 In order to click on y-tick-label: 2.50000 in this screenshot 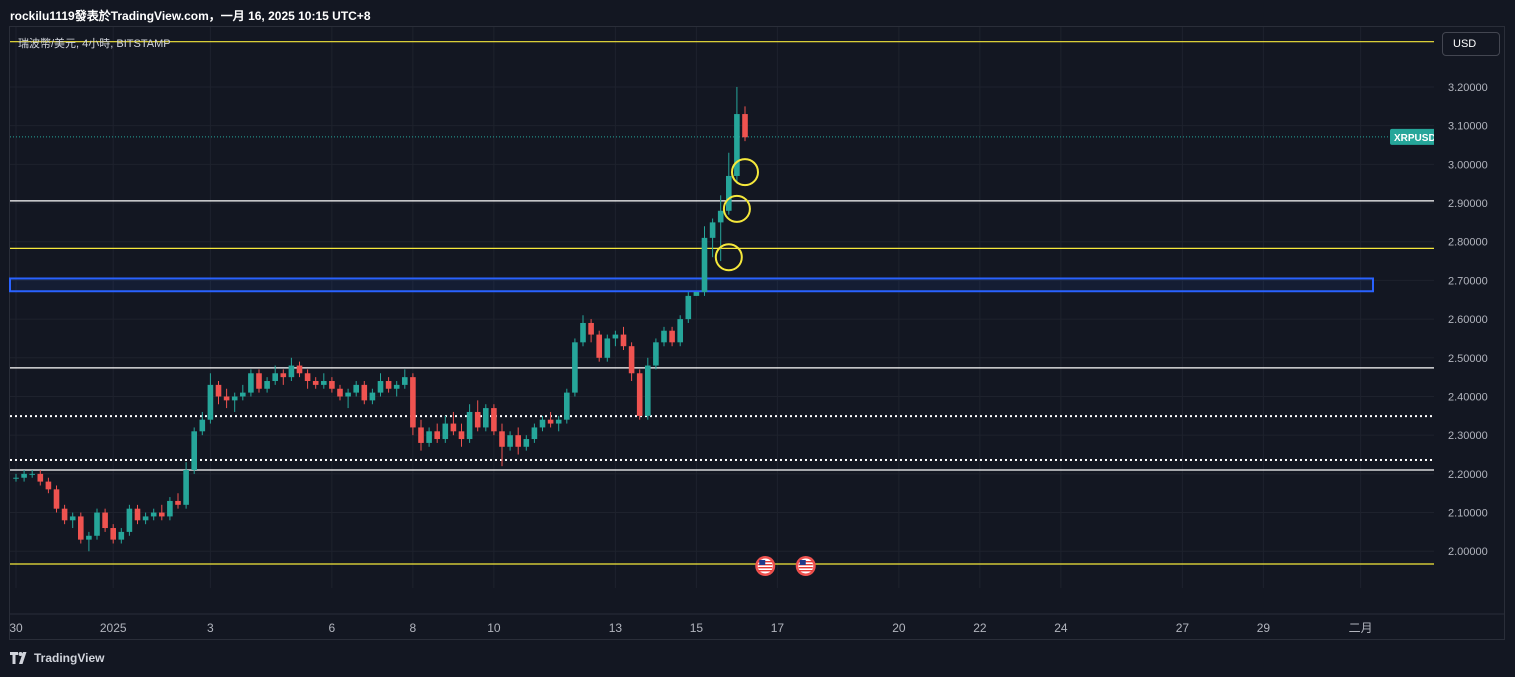, I will do `click(1468, 359)`.